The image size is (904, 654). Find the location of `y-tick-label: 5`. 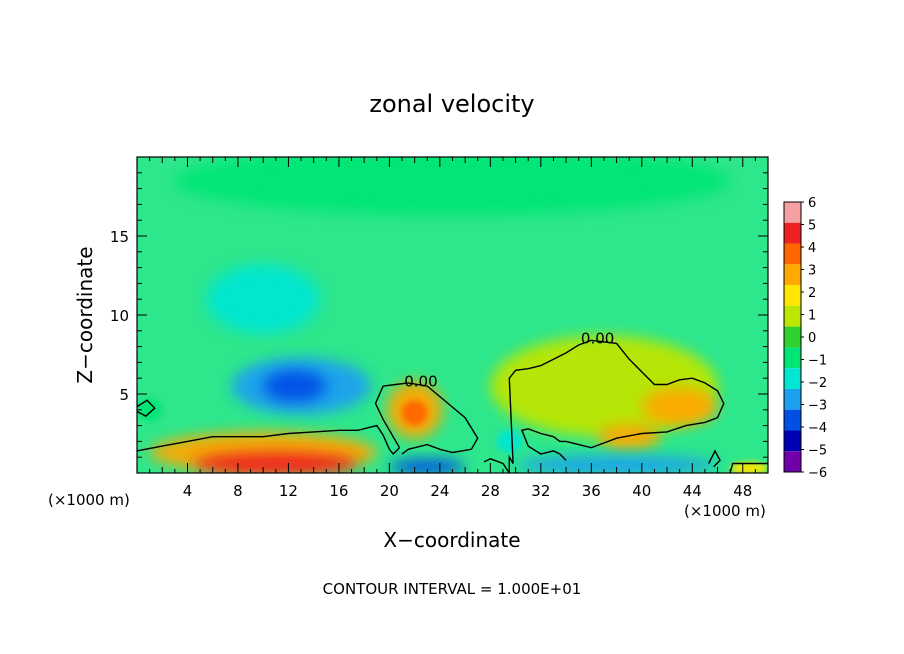

y-tick-label: 5 is located at coordinates (124, 395).